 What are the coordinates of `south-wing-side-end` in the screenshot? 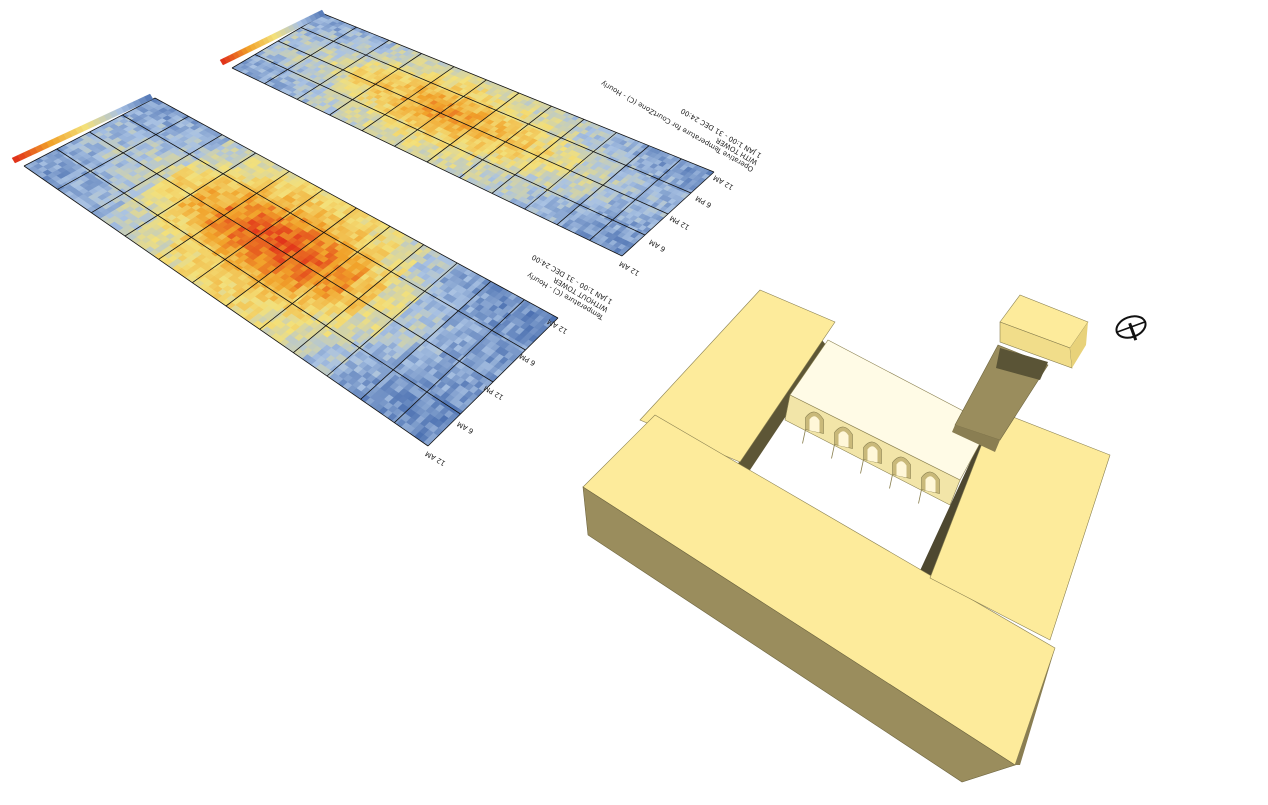 It's located at (1035, 706).